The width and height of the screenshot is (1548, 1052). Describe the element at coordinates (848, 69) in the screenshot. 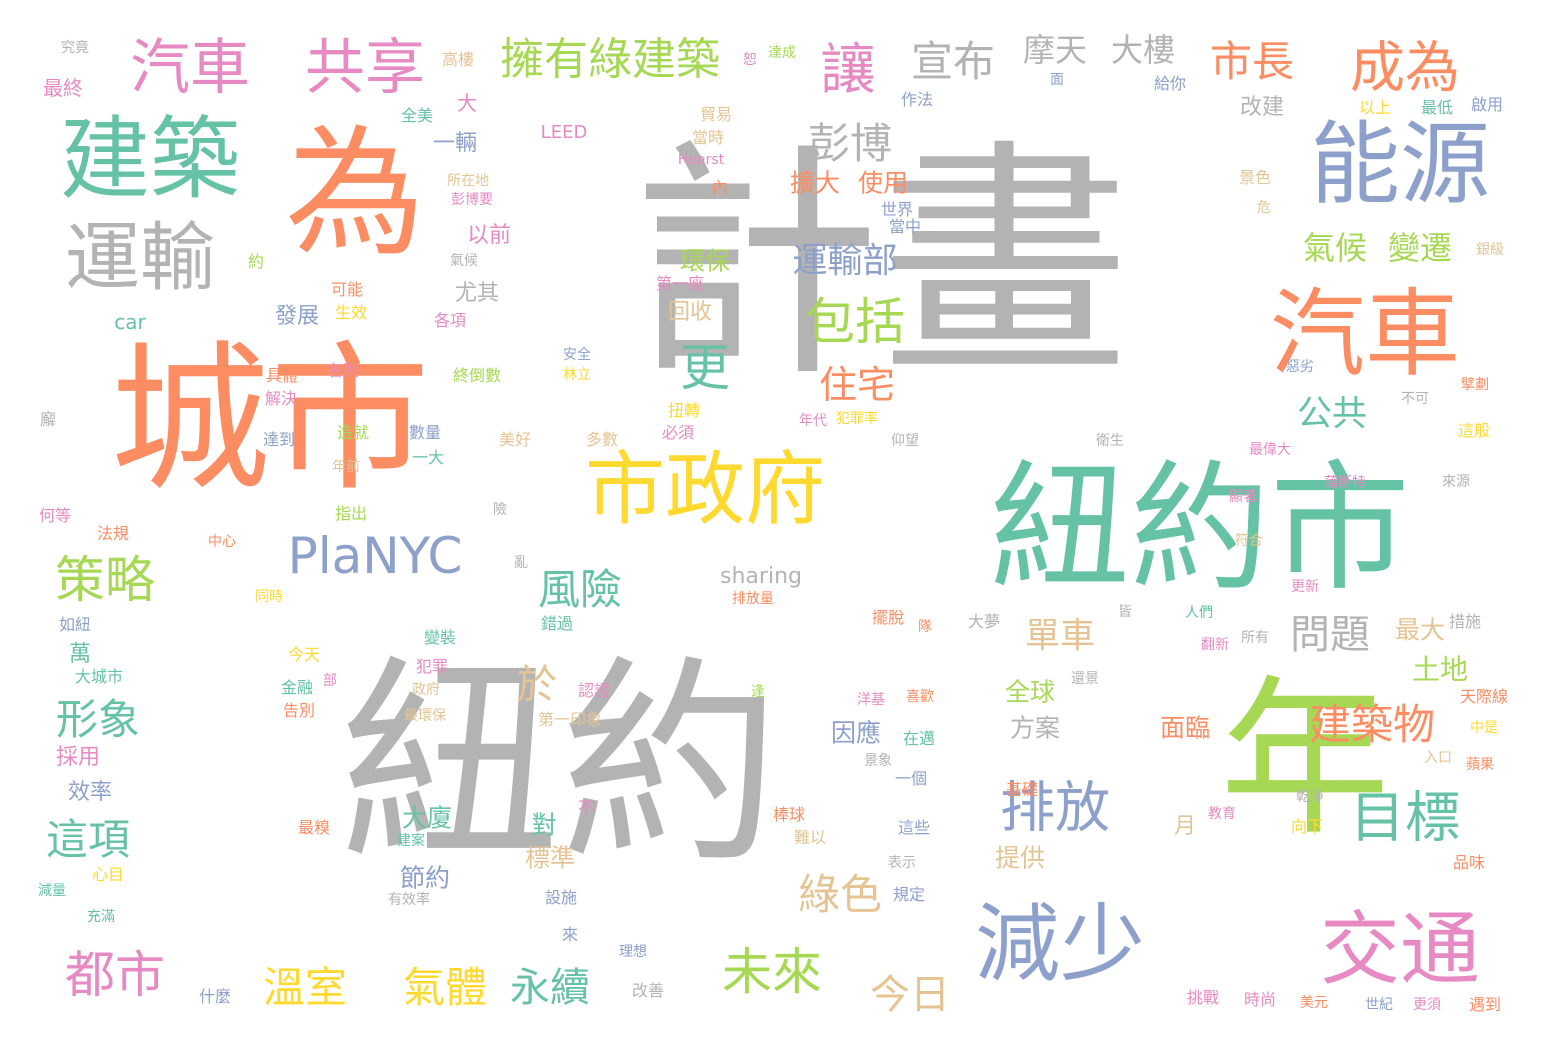

I see `cloud-word: 讓` at that location.